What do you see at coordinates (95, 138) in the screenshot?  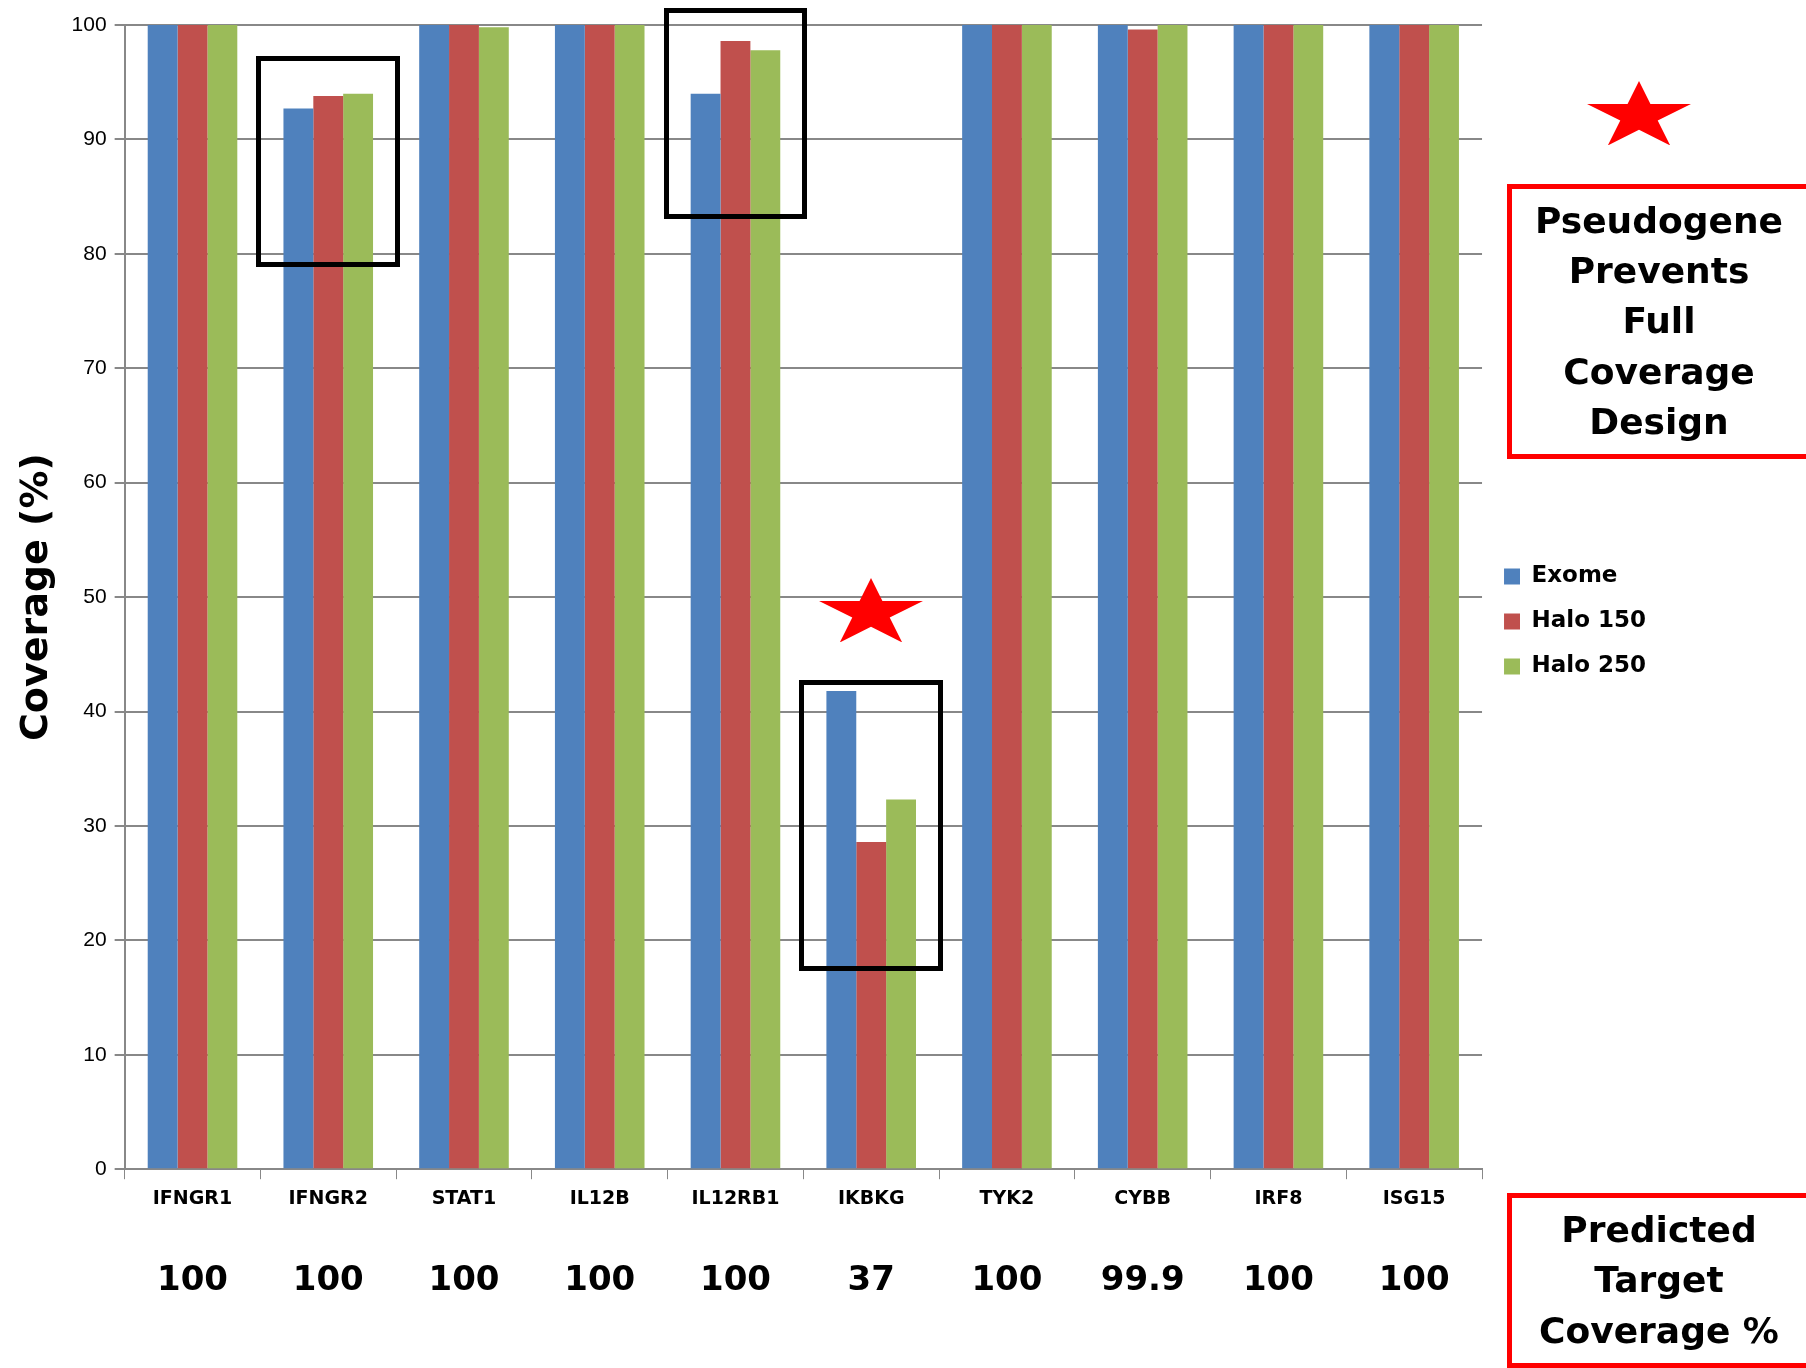 I see `y-tick-label: 90` at bounding box center [95, 138].